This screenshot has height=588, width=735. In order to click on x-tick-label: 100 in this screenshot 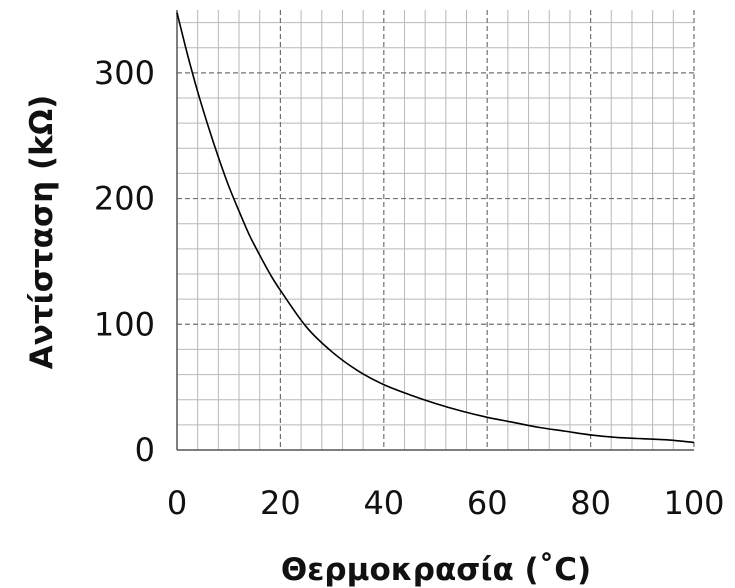, I will do `click(693, 503)`.